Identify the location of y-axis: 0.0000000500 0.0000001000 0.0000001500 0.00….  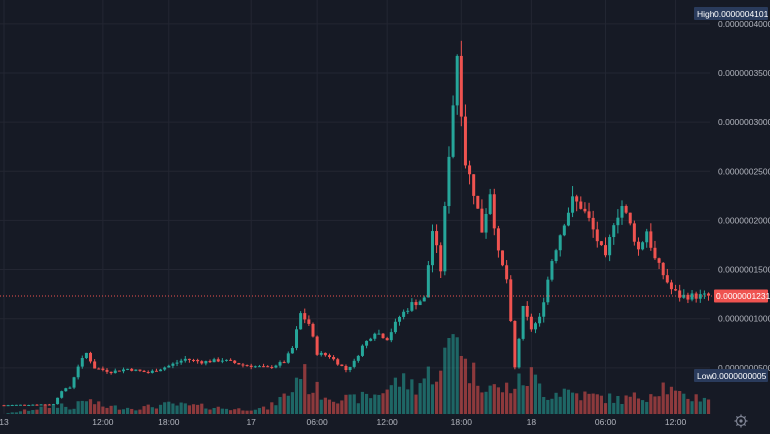
(744, 196).